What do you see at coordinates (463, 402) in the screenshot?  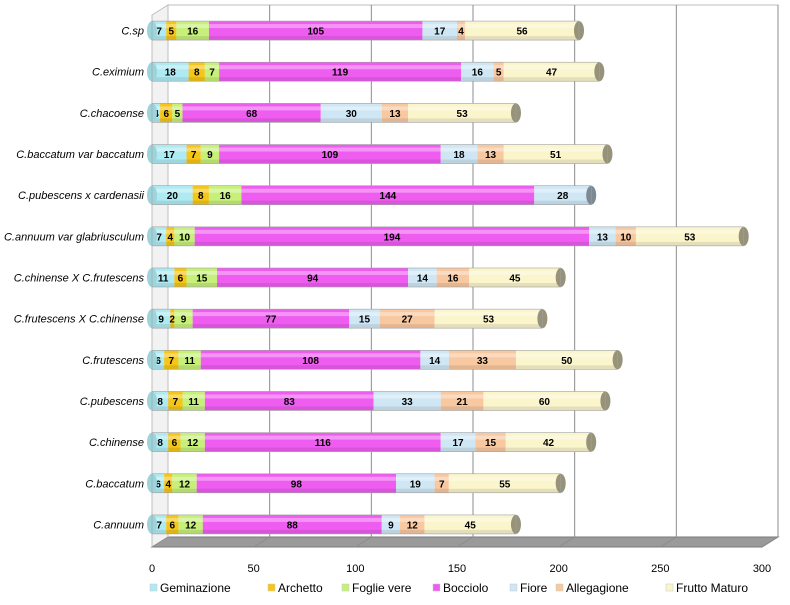 I see `data-label: 21` at bounding box center [463, 402].